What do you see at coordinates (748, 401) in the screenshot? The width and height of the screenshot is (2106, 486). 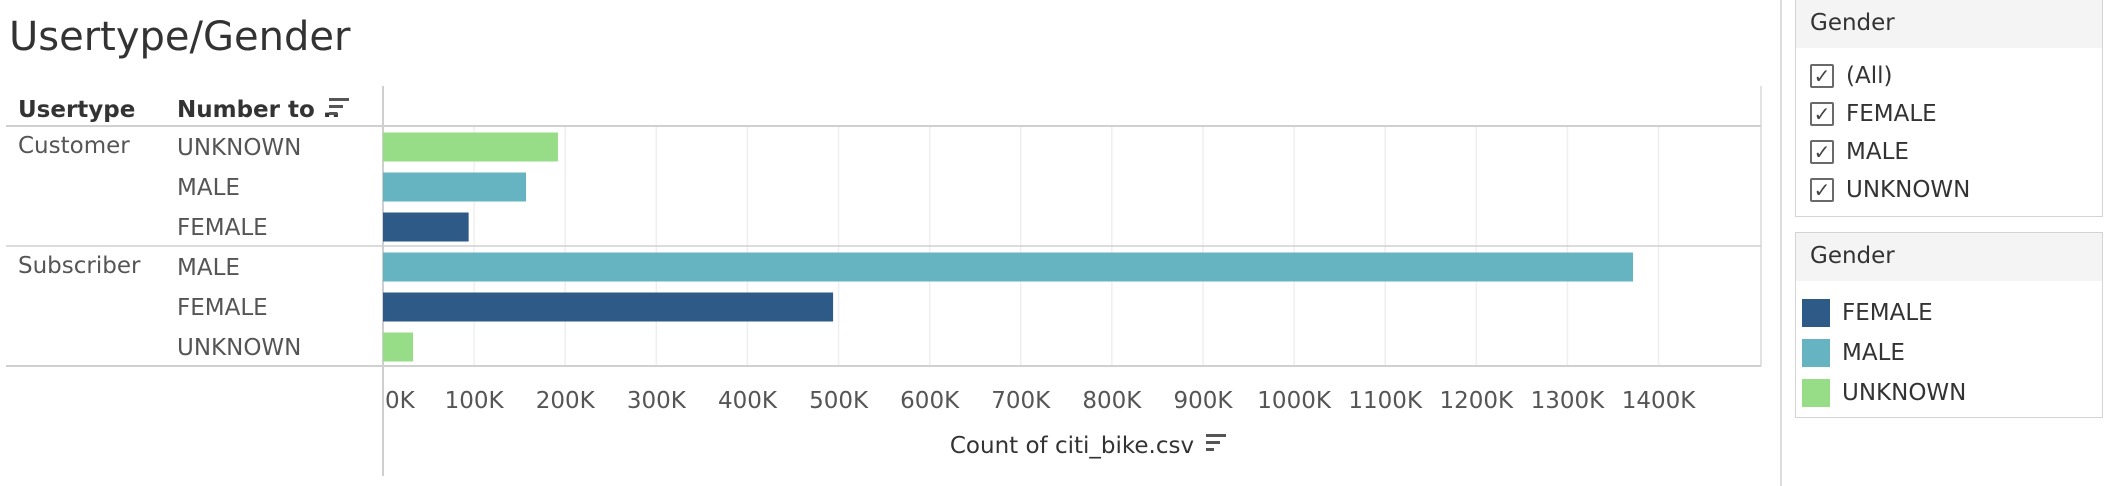 I see `x-tick-label: 400K` at bounding box center [748, 401].